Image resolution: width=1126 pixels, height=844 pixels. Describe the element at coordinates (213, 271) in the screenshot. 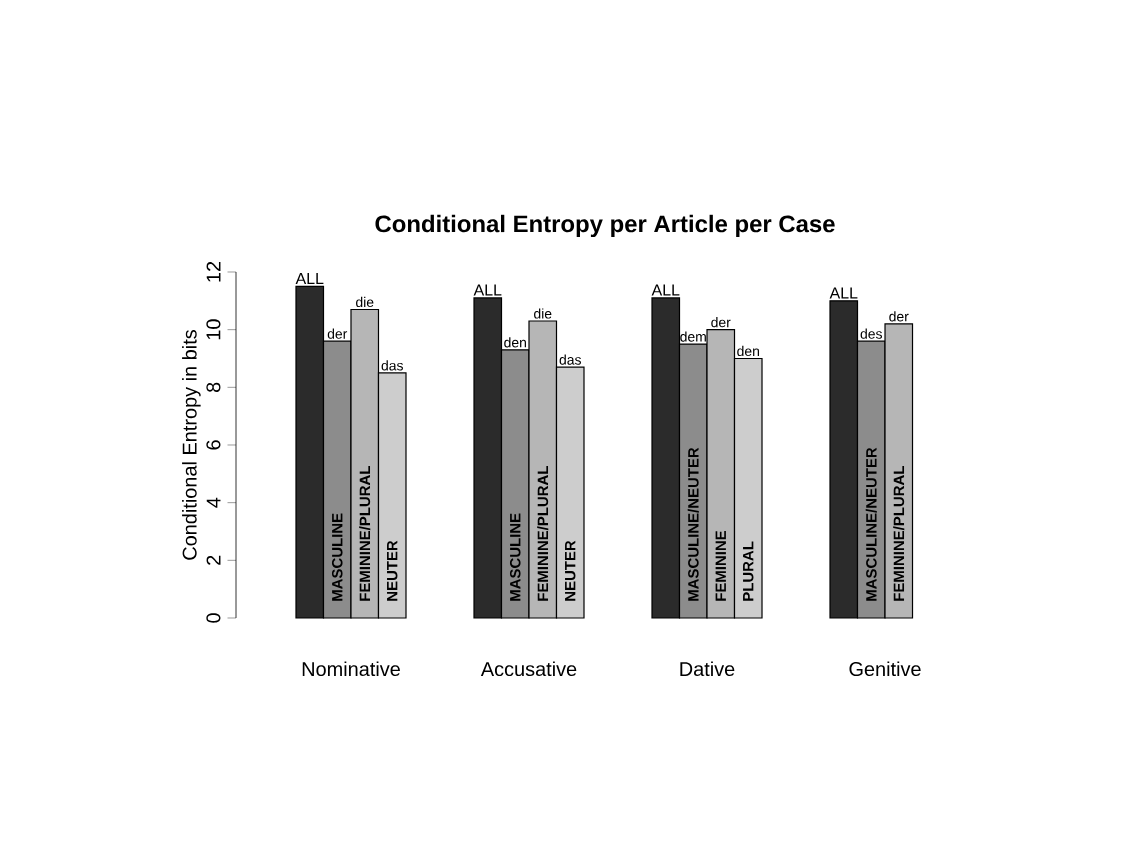

I see `y-tick-label: 12` at that location.